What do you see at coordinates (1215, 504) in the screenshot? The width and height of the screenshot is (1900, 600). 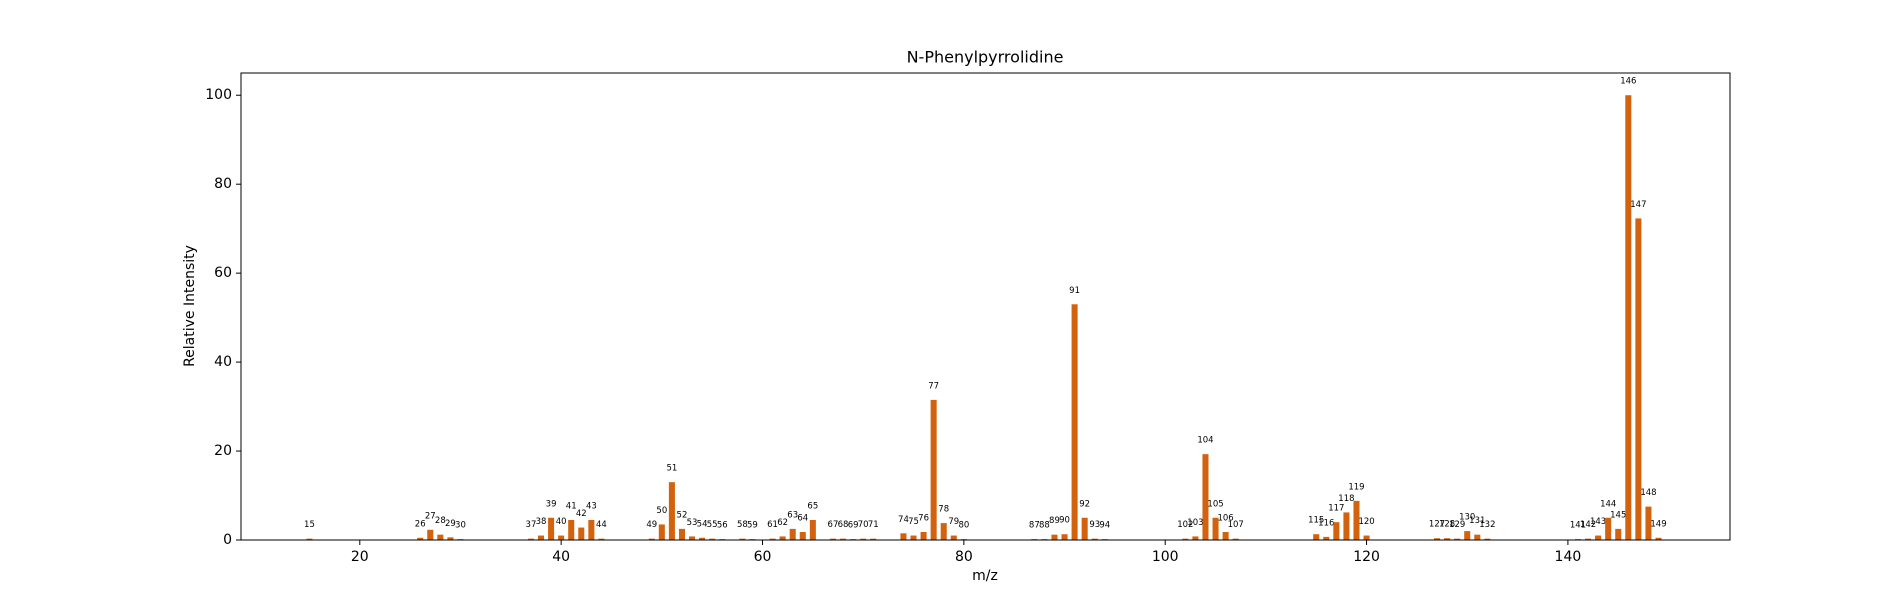 I see `bar-label: 105` at bounding box center [1215, 504].